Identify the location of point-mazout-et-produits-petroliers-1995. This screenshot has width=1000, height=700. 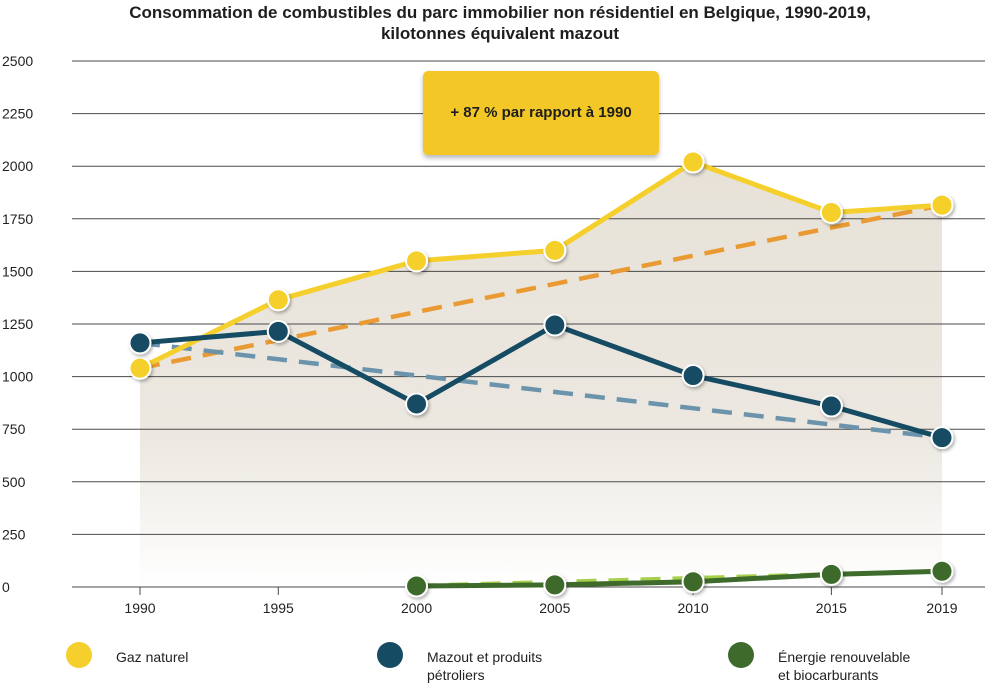
(278, 331).